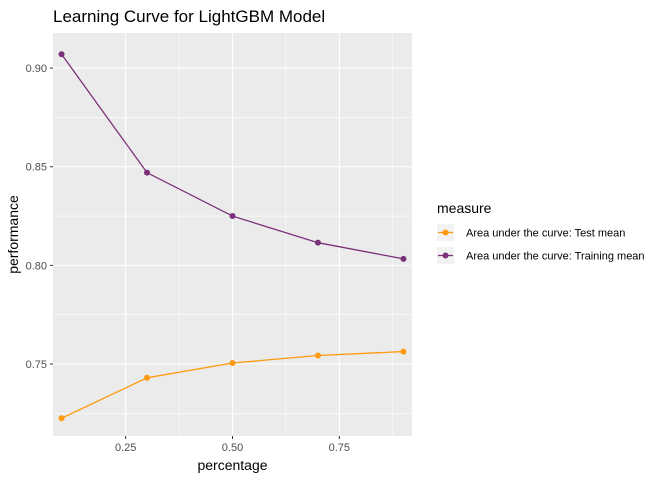  Describe the element at coordinates (232, 448) in the screenshot. I see `x-tick-label: 0.50` at that location.